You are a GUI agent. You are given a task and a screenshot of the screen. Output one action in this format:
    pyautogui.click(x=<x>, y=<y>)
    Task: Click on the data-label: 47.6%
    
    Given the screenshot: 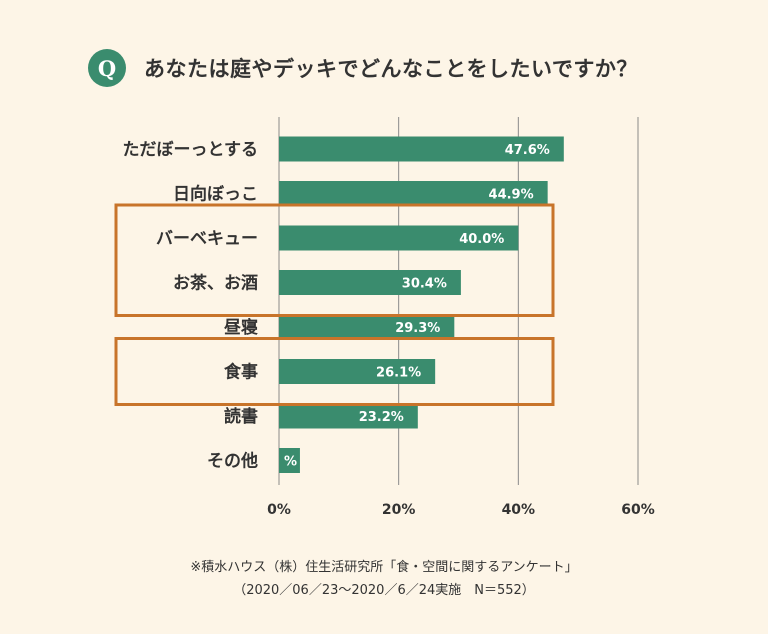 What is the action you would take?
    pyautogui.click(x=527, y=150)
    